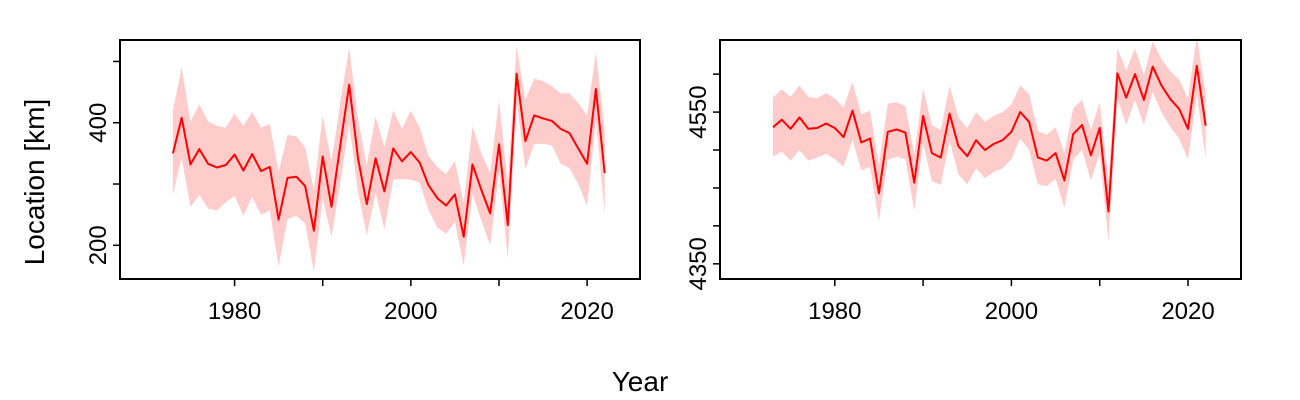 The image size is (1300, 400). What do you see at coordinates (34, 182) in the screenshot?
I see `y-axis-title: Location [km]` at bounding box center [34, 182].